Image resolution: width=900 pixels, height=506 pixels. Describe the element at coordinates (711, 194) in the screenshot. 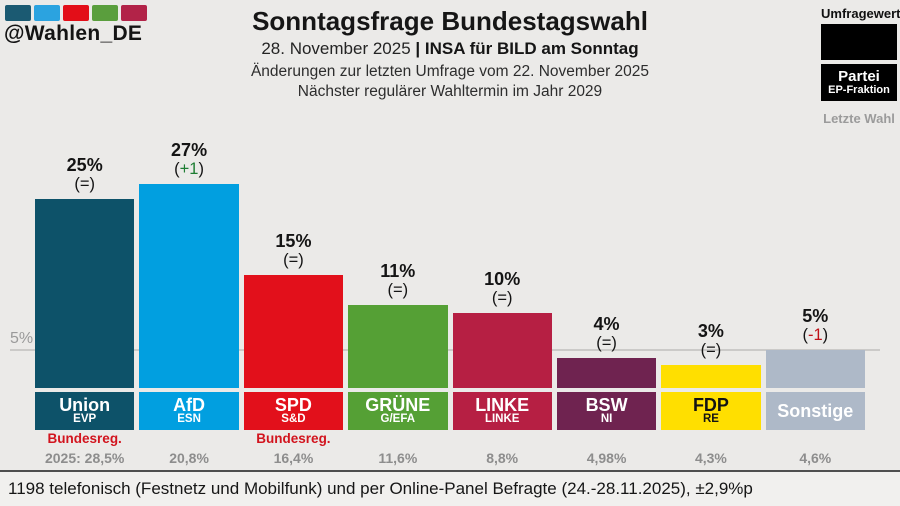

I see `bar-column-fdp: 3% (=)` at that location.